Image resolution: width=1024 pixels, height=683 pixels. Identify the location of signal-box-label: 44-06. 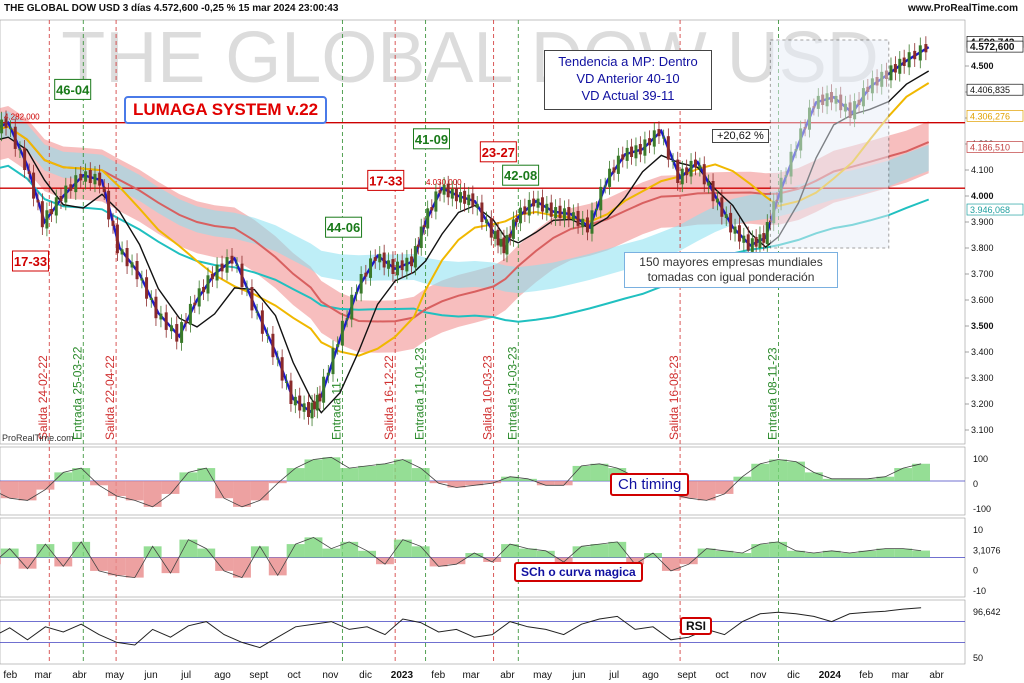
(343, 227).